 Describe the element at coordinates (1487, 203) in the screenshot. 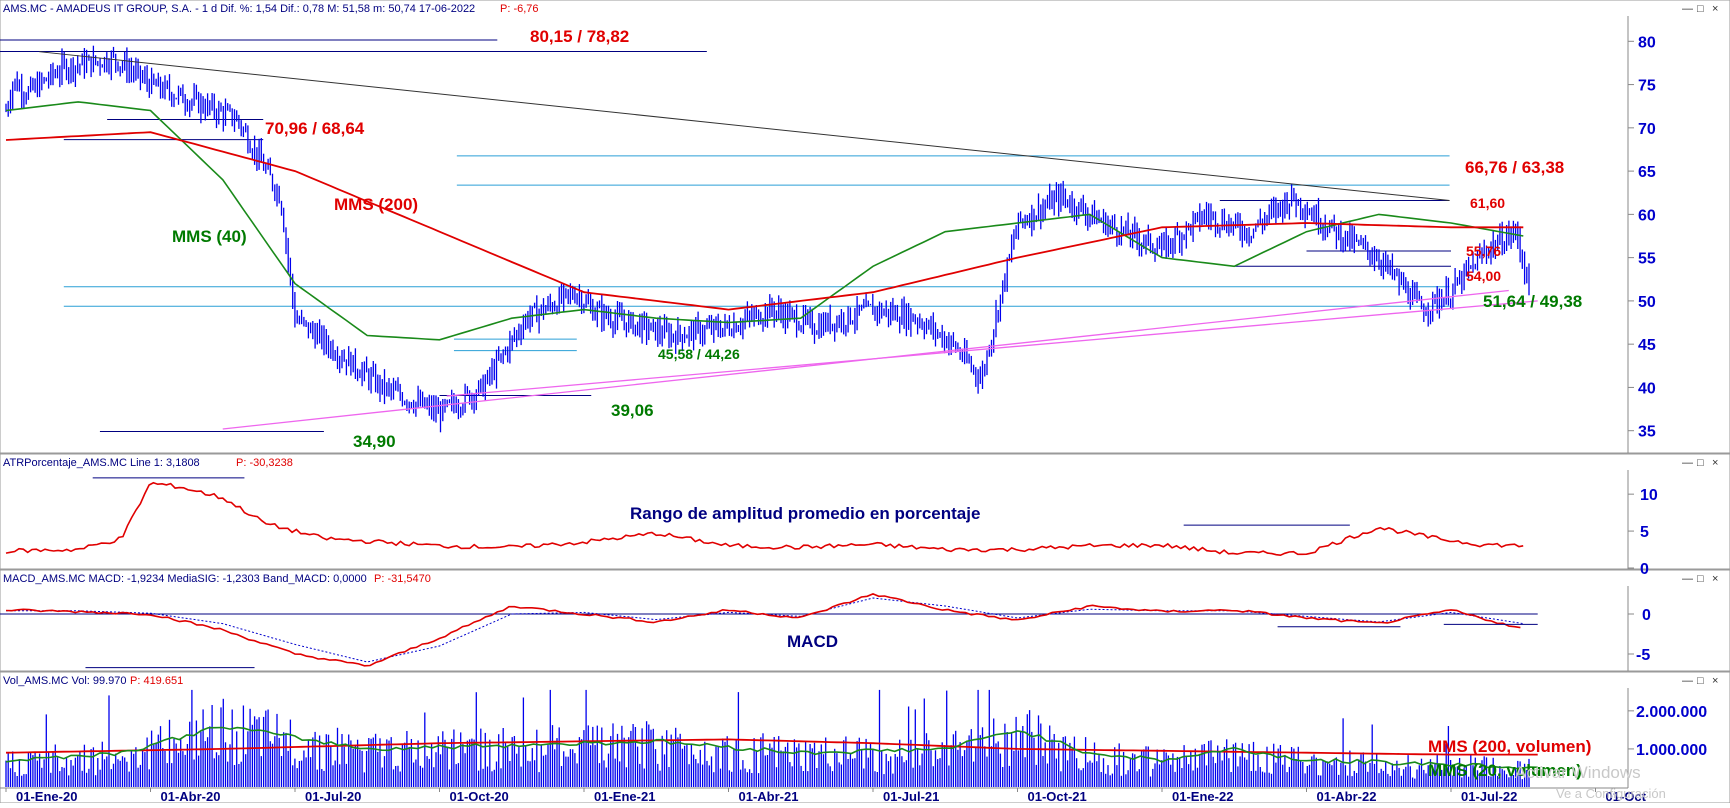

I see `annotation-61-60: 61,60` at that location.